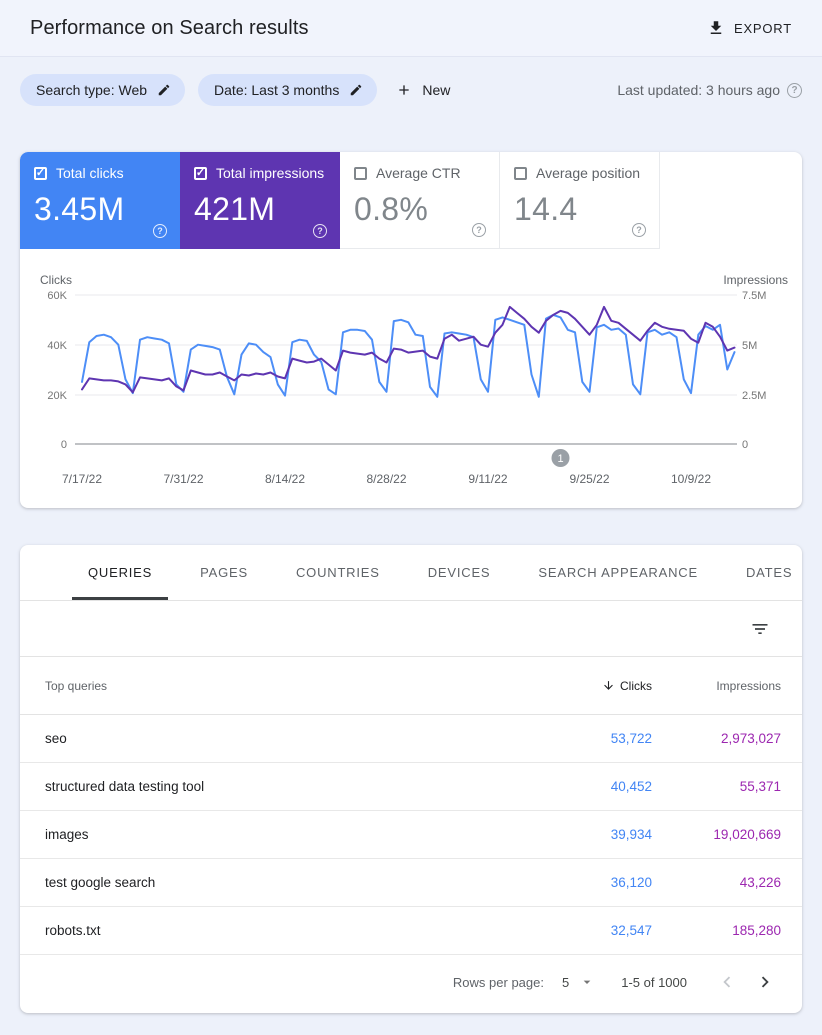  Describe the element at coordinates (169, 27) in the screenshot. I see `page-title: Performance on Search results` at that location.